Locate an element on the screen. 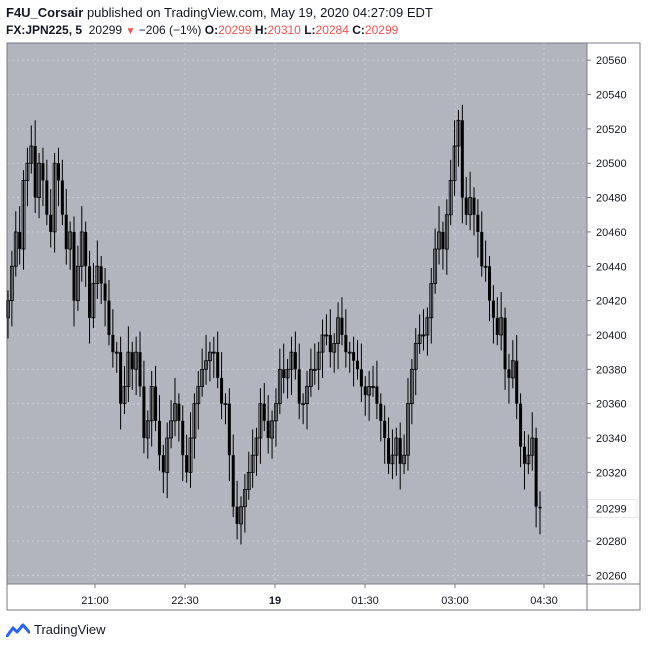 The height and width of the screenshot is (650, 648). price-tick-label: 20380 is located at coordinates (611, 370).